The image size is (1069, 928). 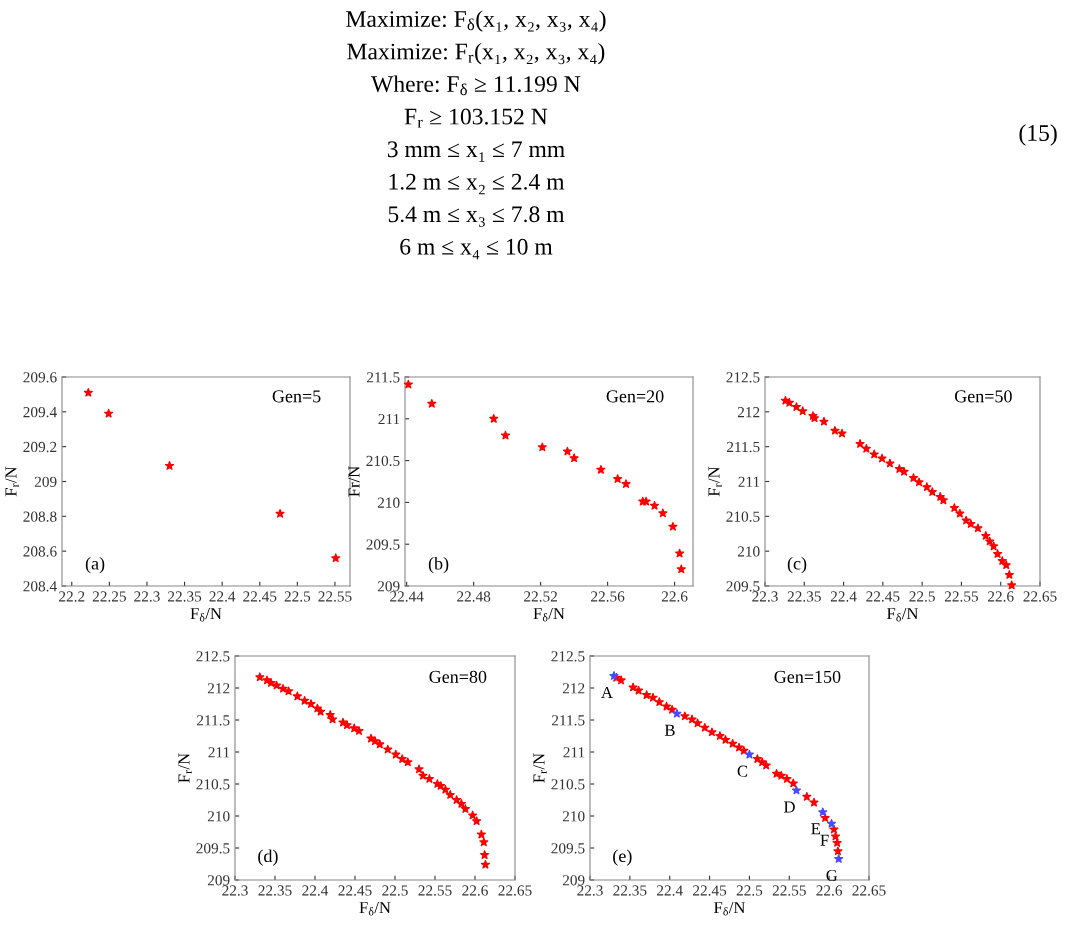 What do you see at coordinates (95, 565) in the screenshot?
I see `annotation: (a)` at bounding box center [95, 565].